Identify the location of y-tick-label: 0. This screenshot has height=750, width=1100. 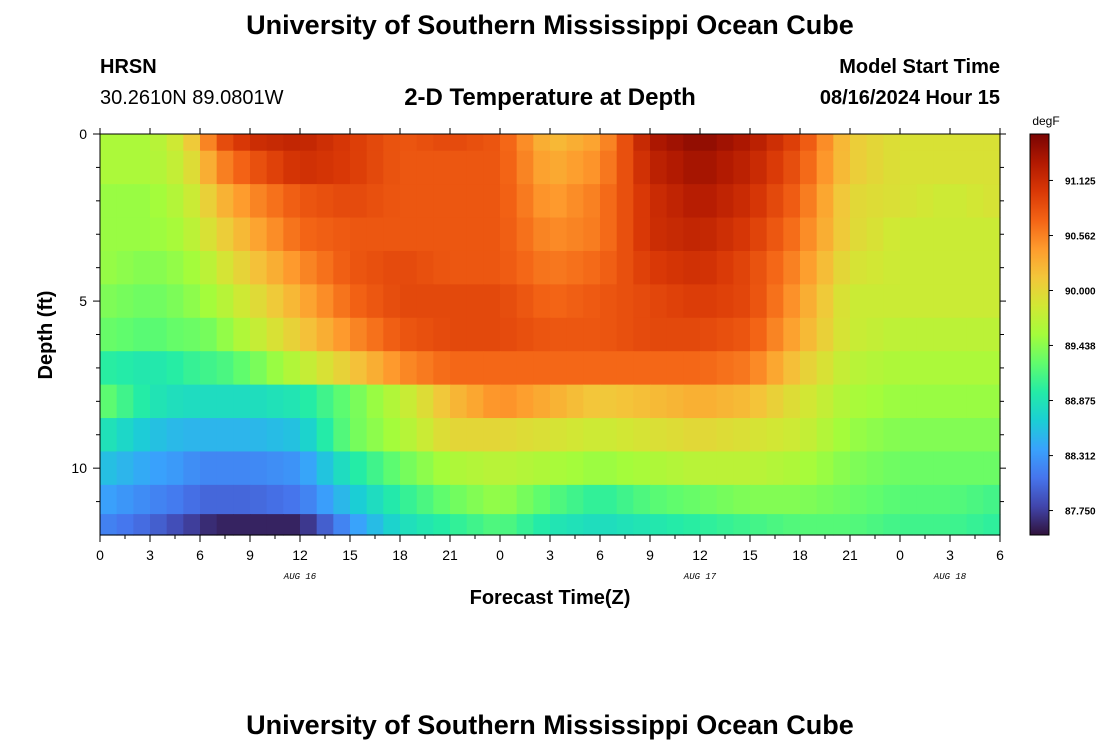
(83, 134).